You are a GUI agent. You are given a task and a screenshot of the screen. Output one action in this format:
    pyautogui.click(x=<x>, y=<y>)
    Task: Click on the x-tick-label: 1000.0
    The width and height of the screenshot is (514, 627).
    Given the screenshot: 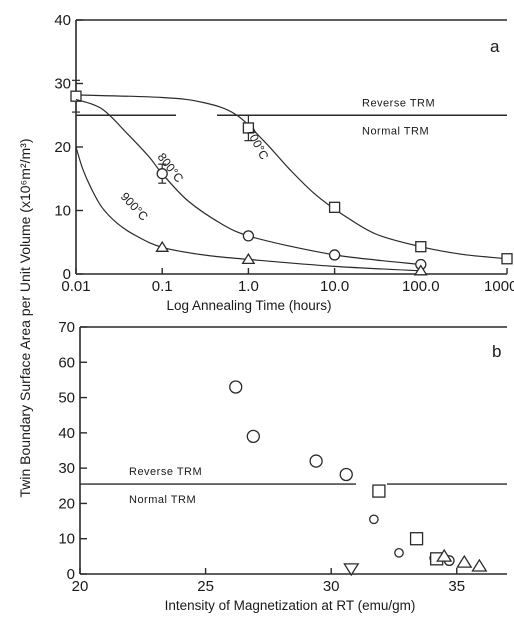 What is the action you would take?
    pyautogui.click(x=499, y=286)
    